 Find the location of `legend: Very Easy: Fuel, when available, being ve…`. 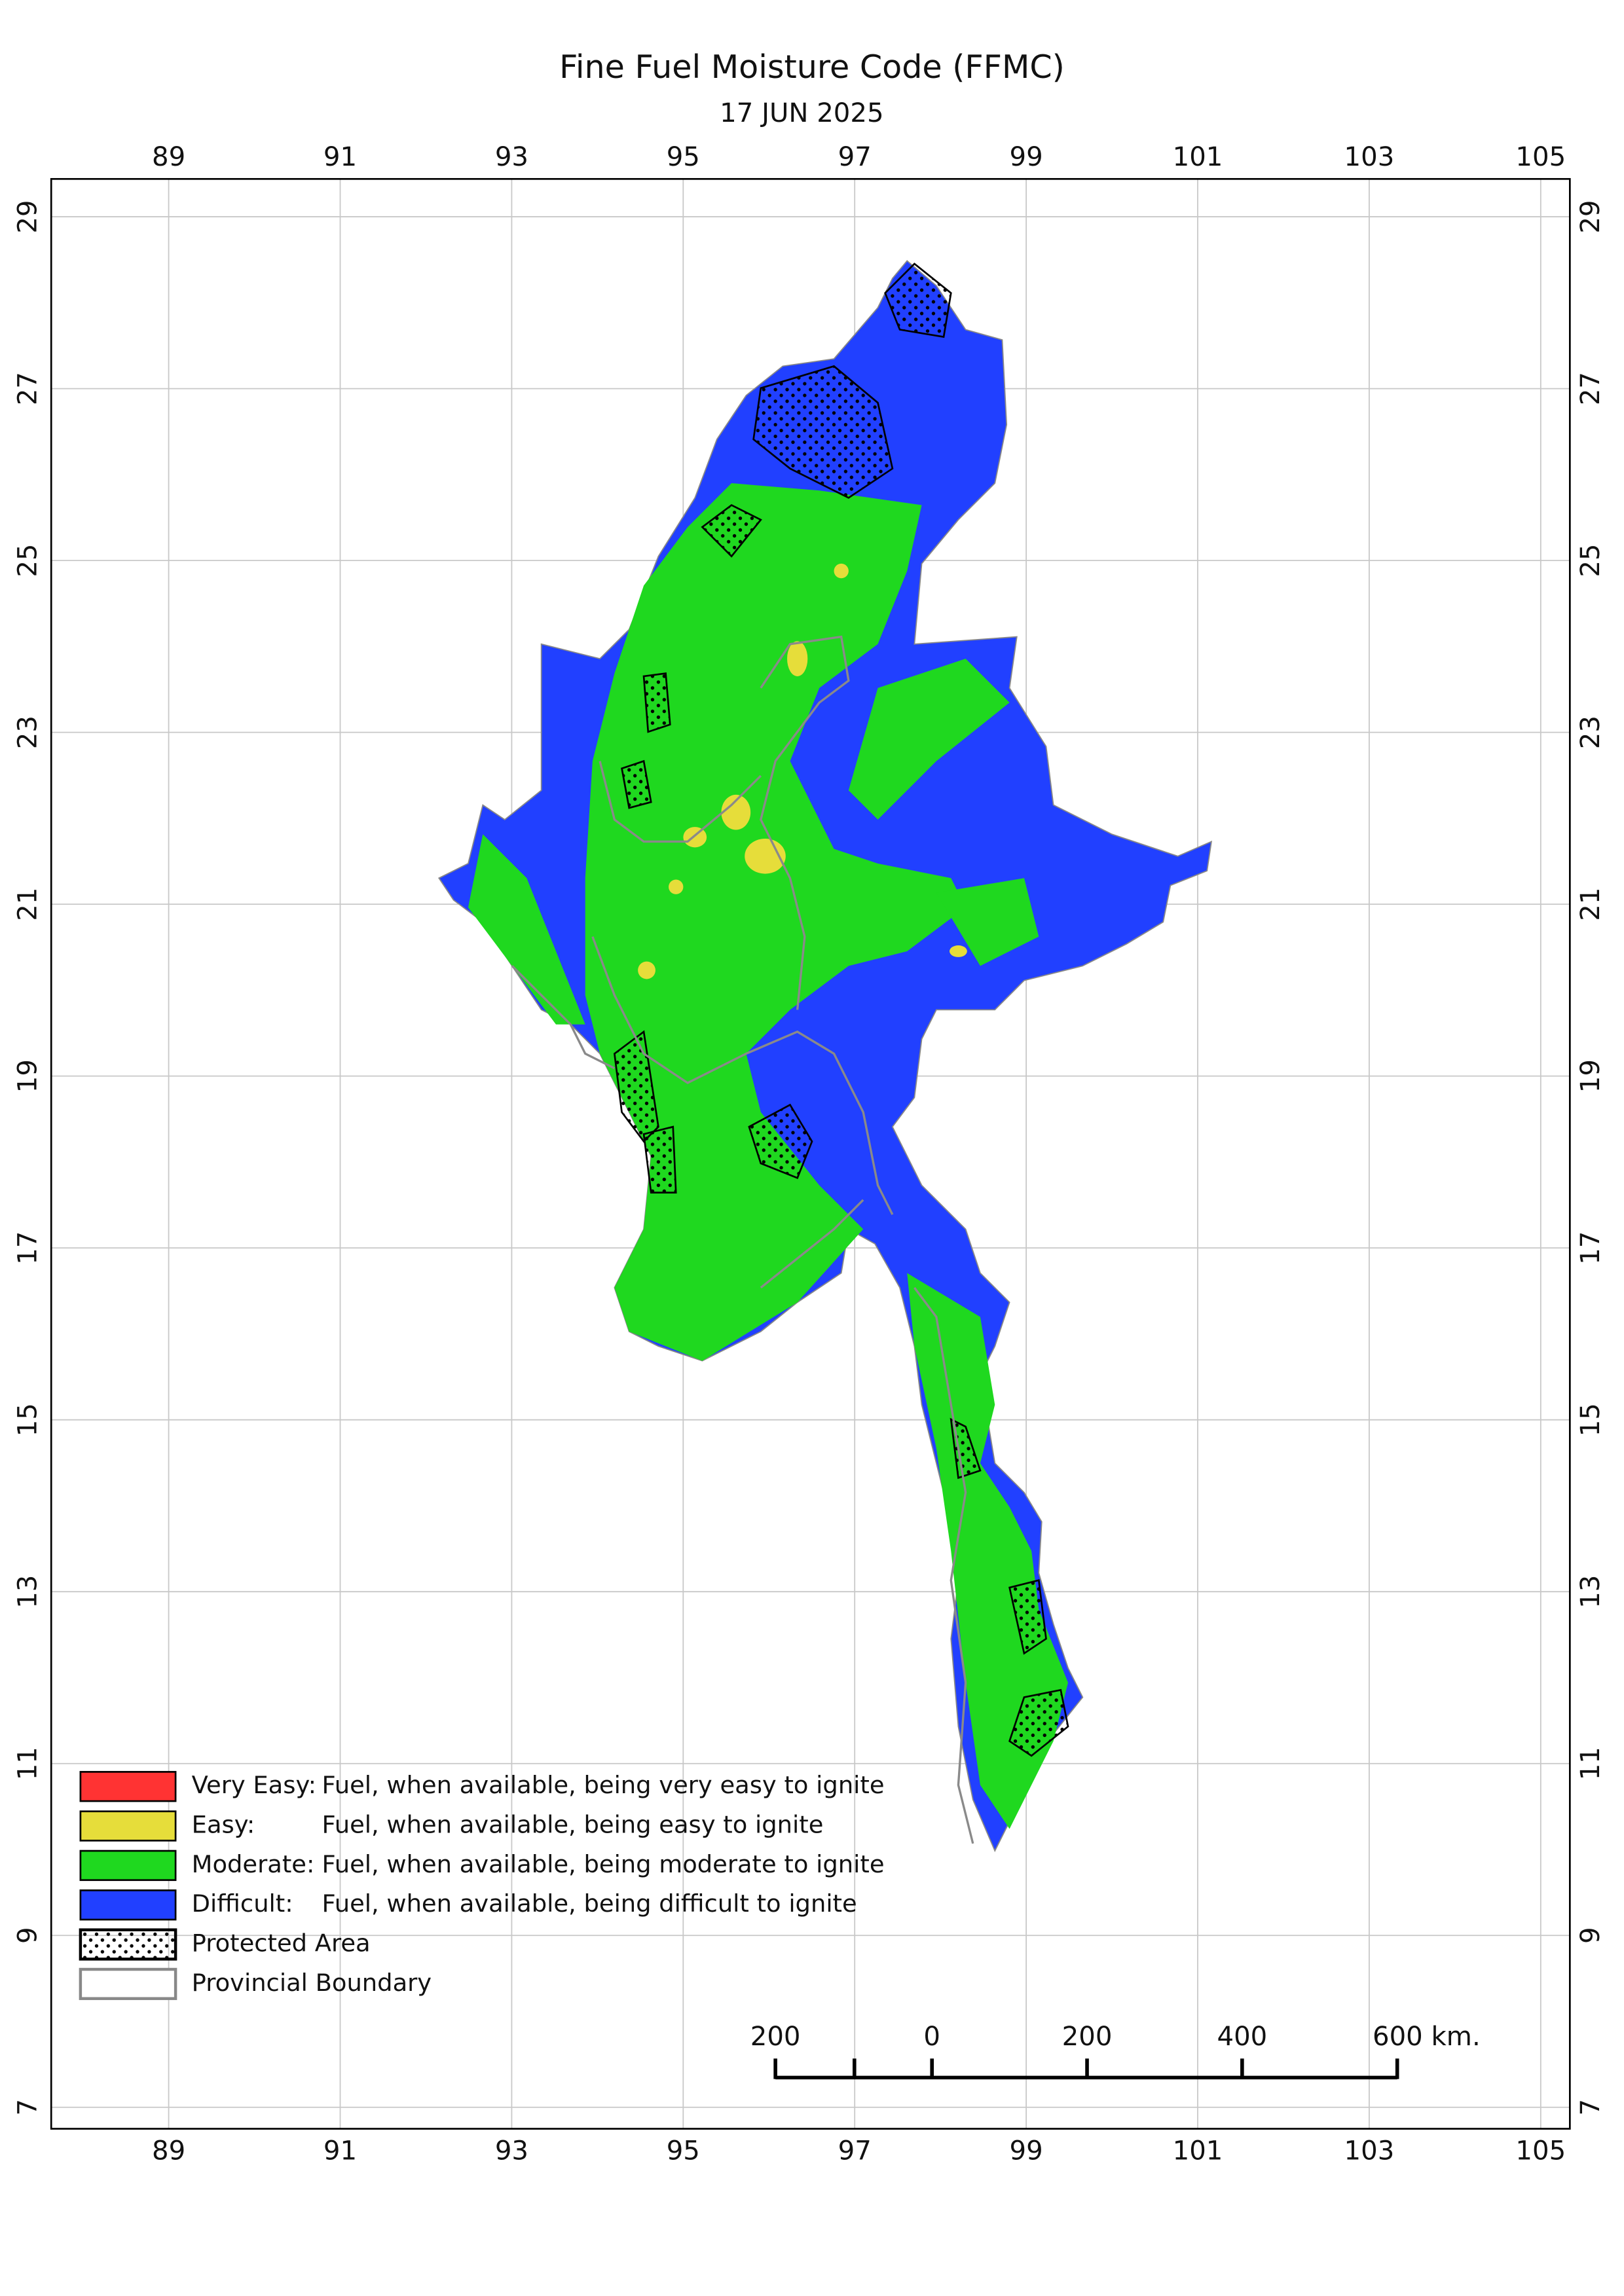

legend: Very Easy: Fuel, when available, being ve… is located at coordinates (482, 1885).